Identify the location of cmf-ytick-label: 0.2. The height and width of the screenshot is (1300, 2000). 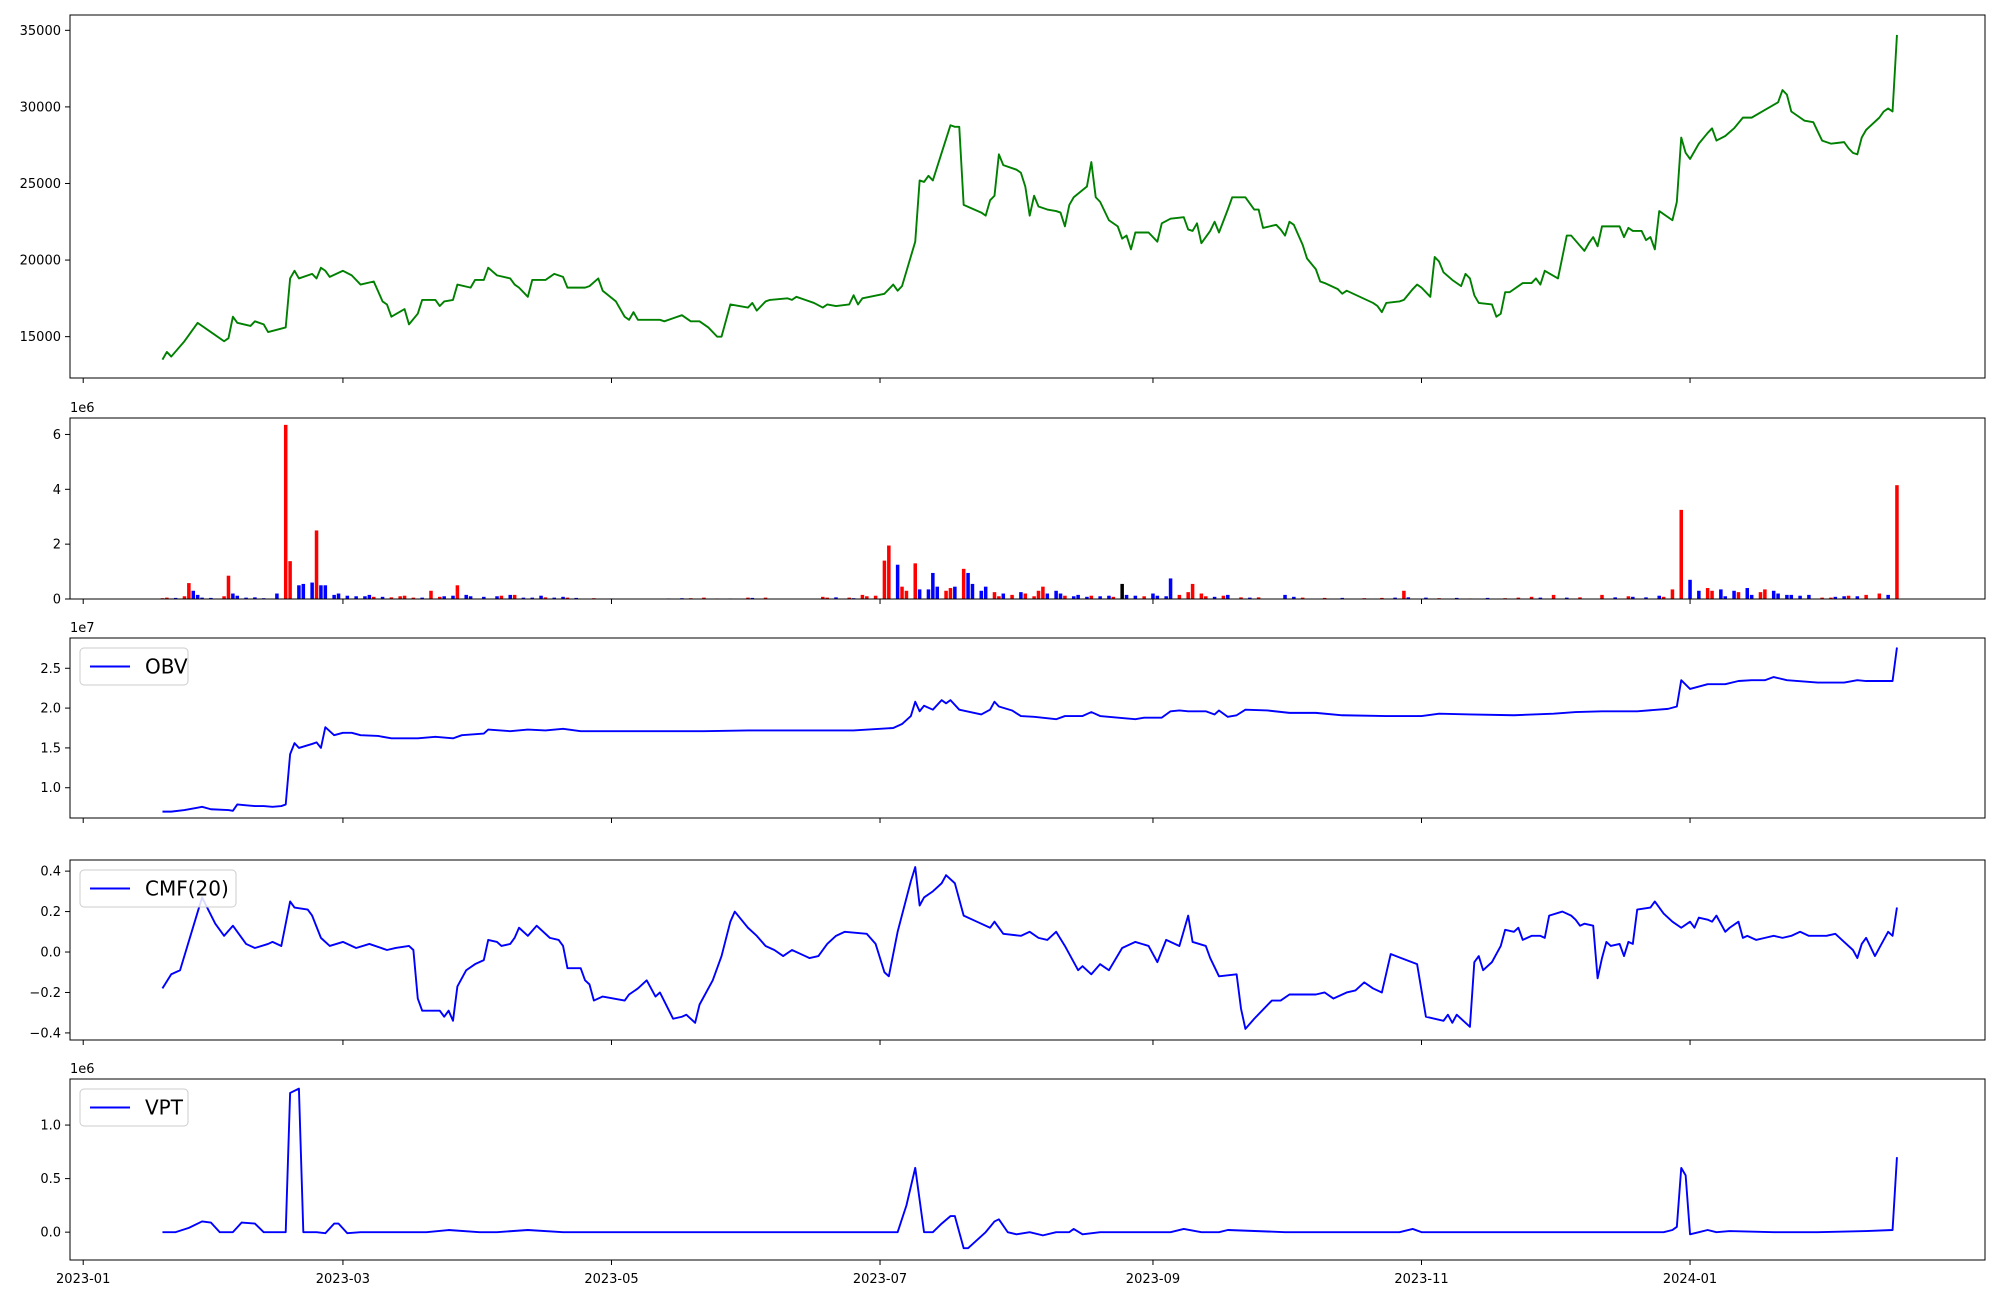
(50, 912).